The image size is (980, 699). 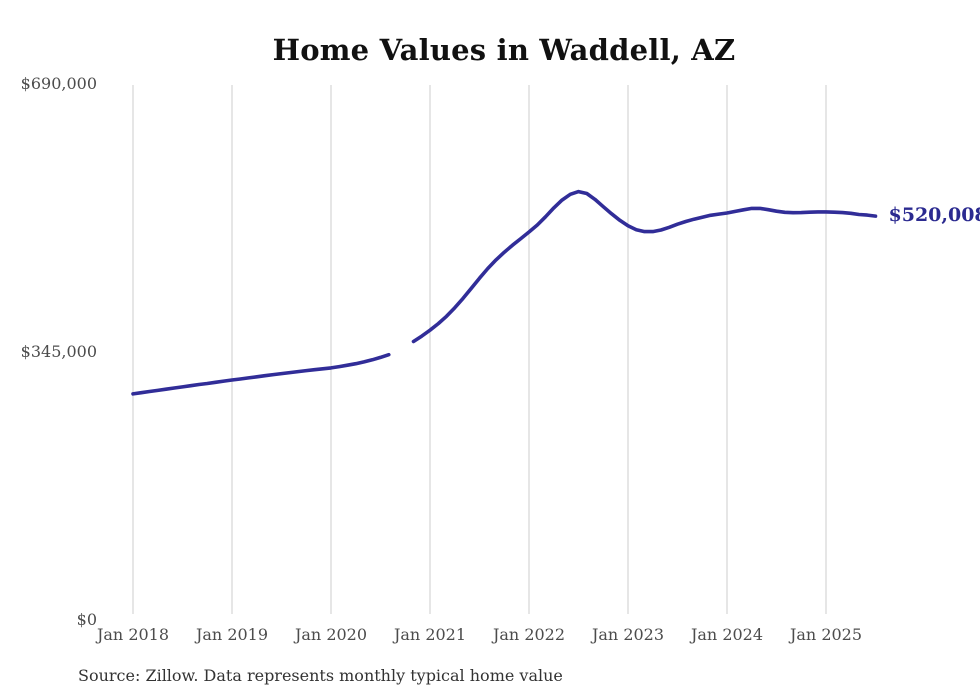 I want to click on y-tick-label: $345,000, so click(x=58, y=351).